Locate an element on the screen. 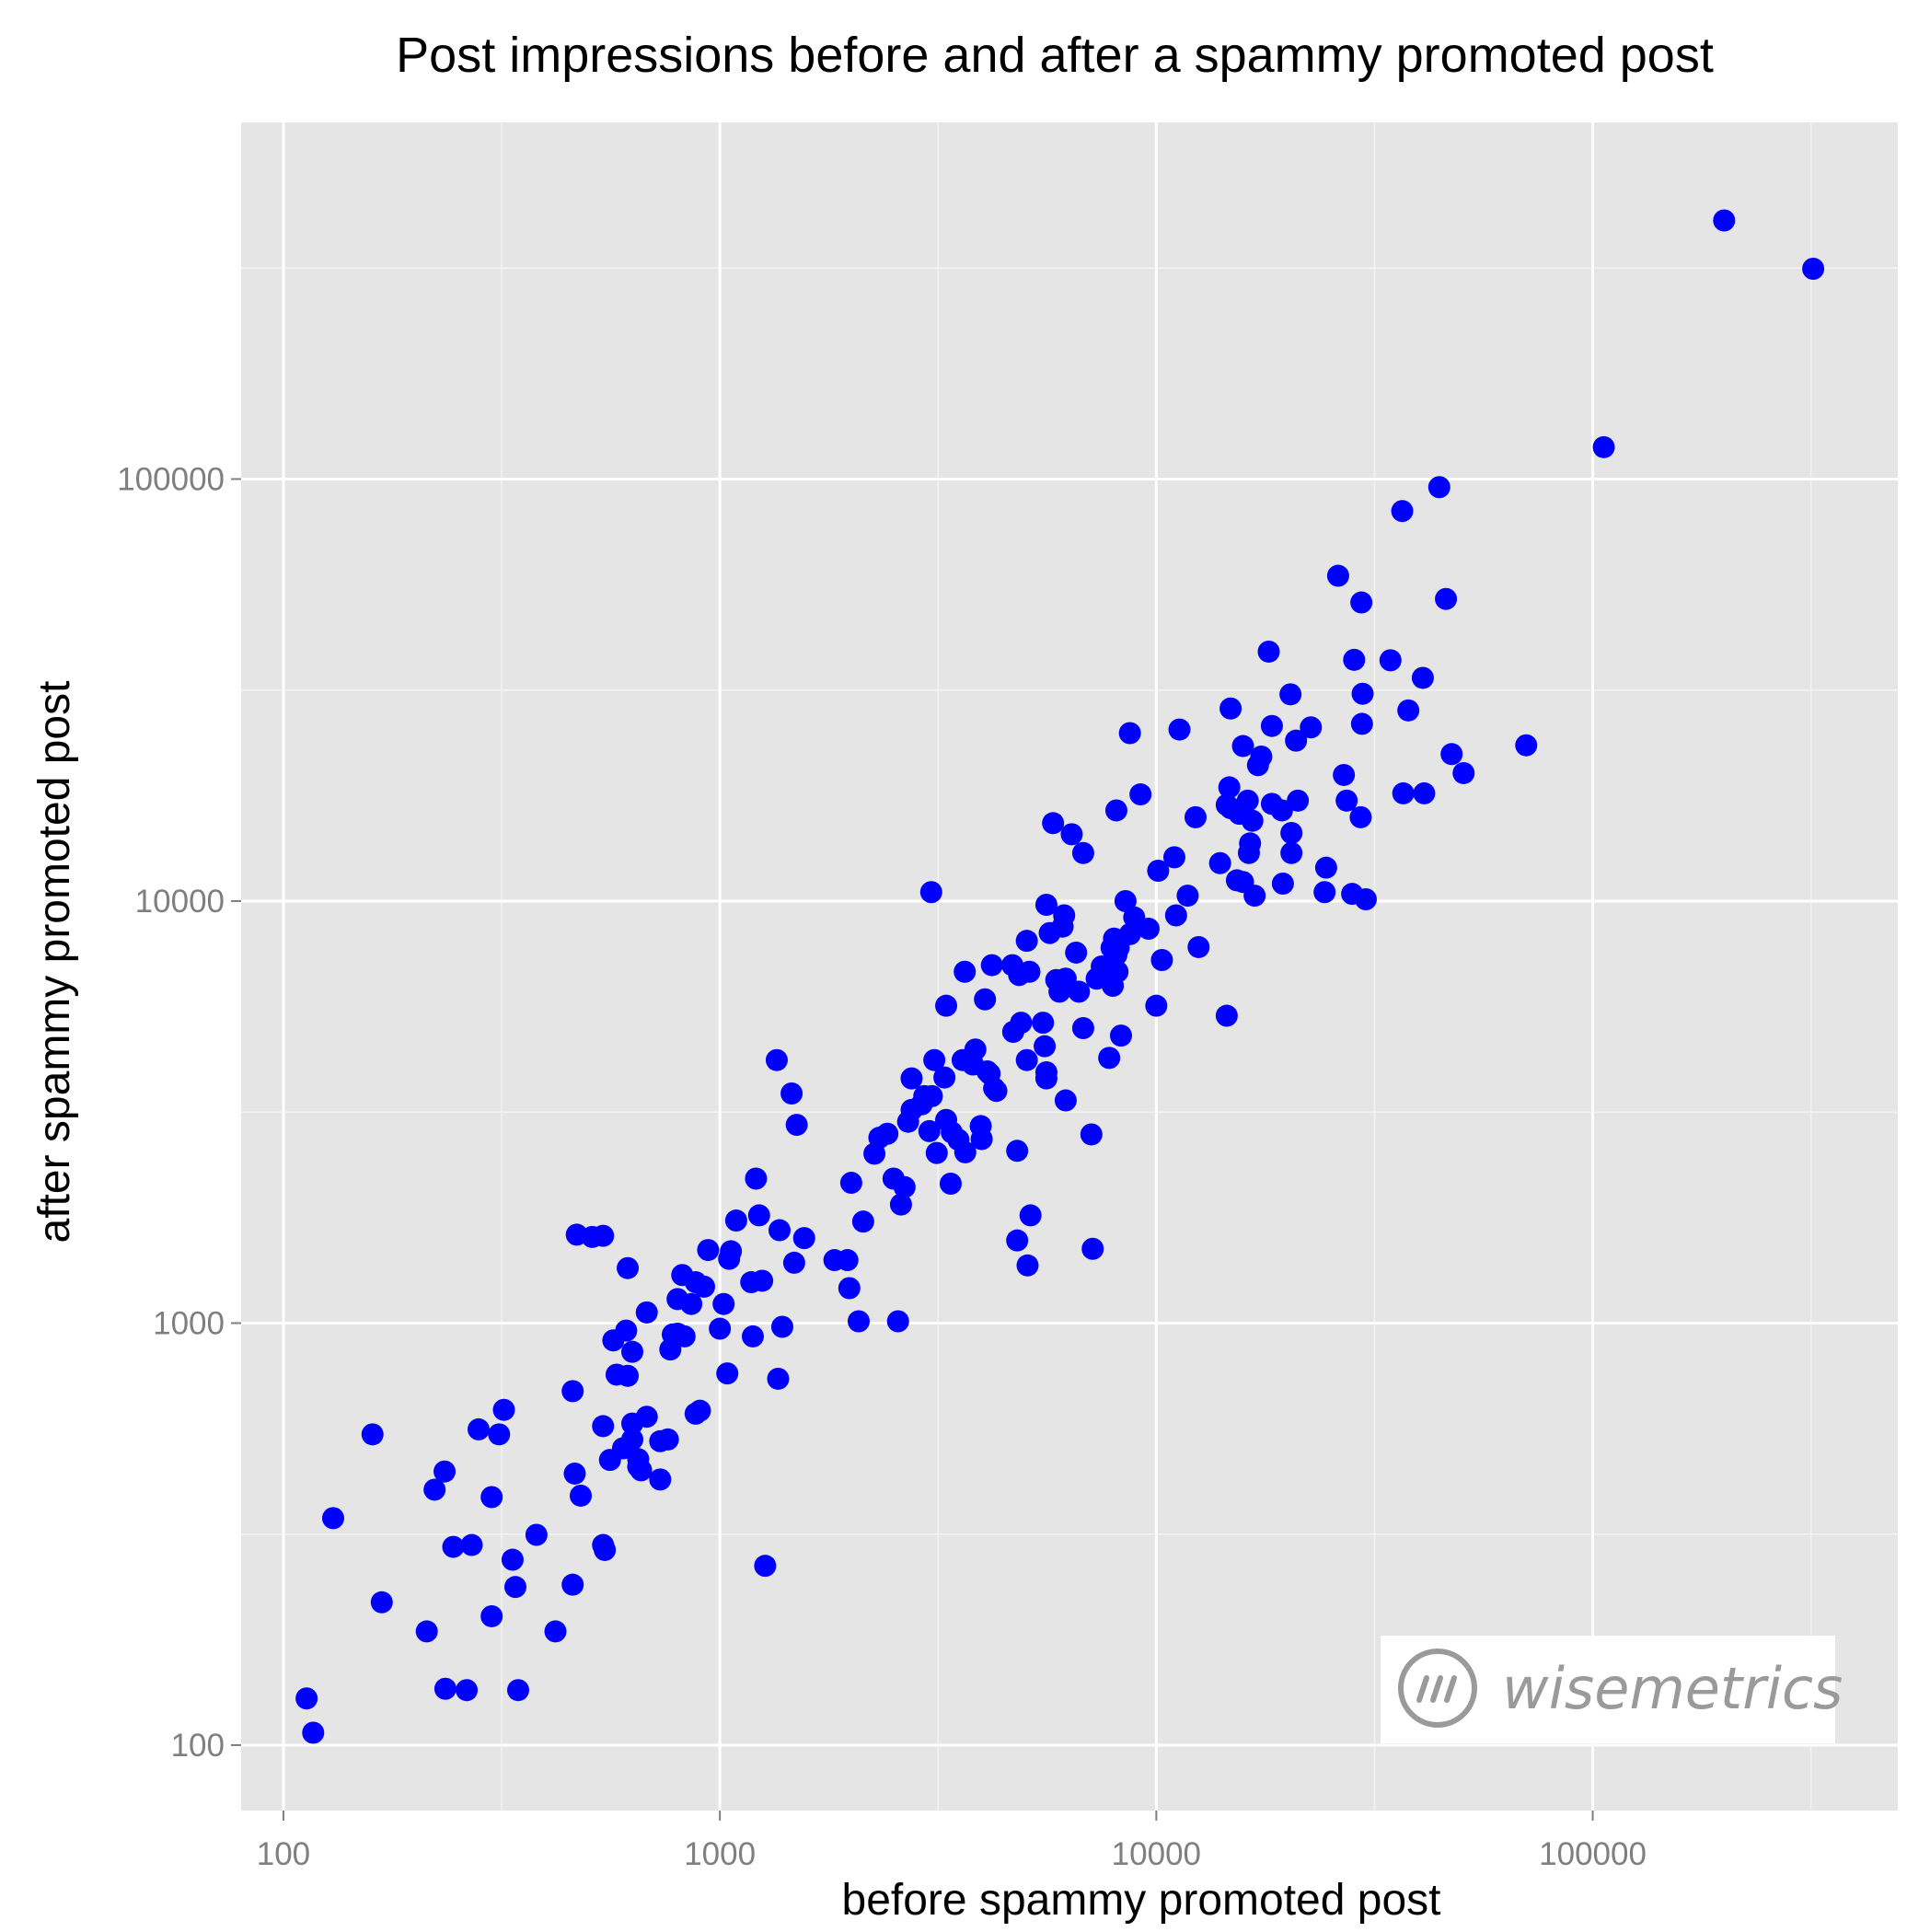 The width and height of the screenshot is (1930, 1932). watermark: wisemetrics is located at coordinates (1612, 1690).